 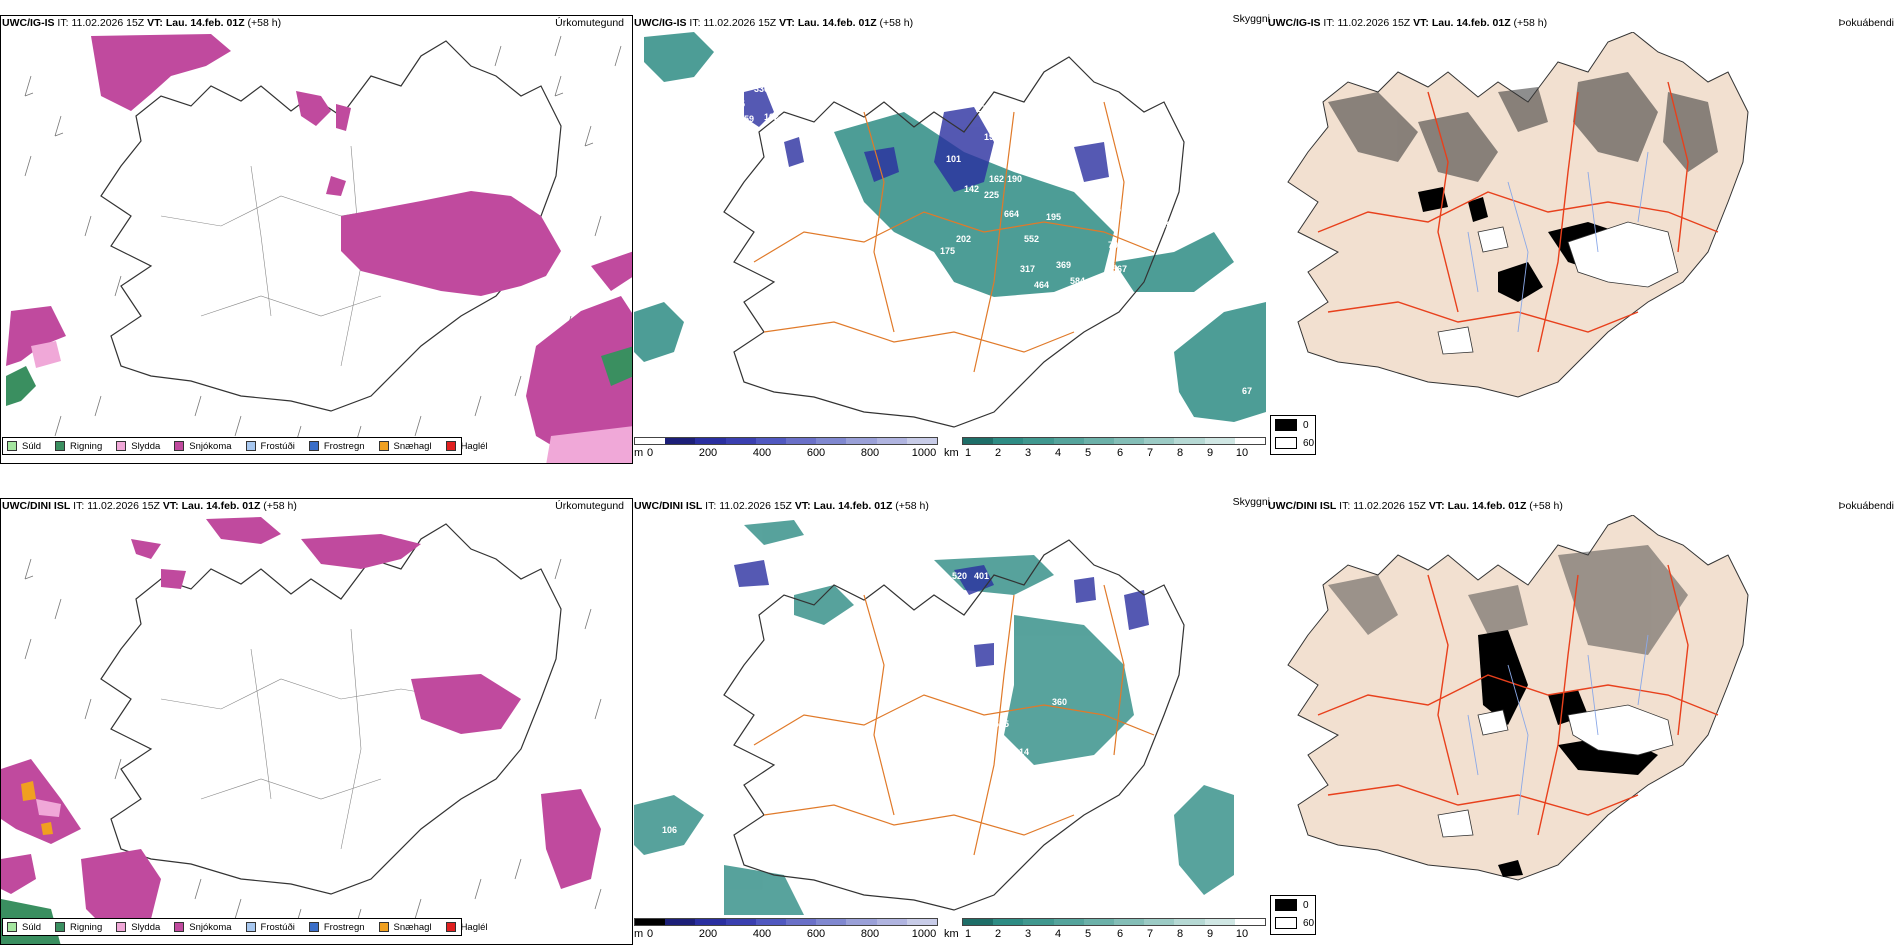 I want to click on cloud-label: 695, so click(x=1093, y=770).